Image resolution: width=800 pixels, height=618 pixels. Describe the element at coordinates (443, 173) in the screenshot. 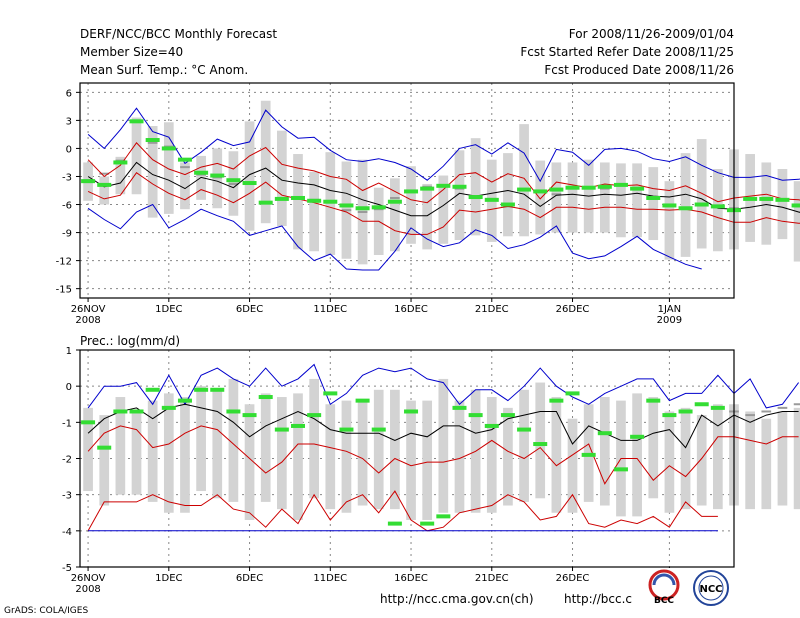

I see `series-line-upper` at that location.